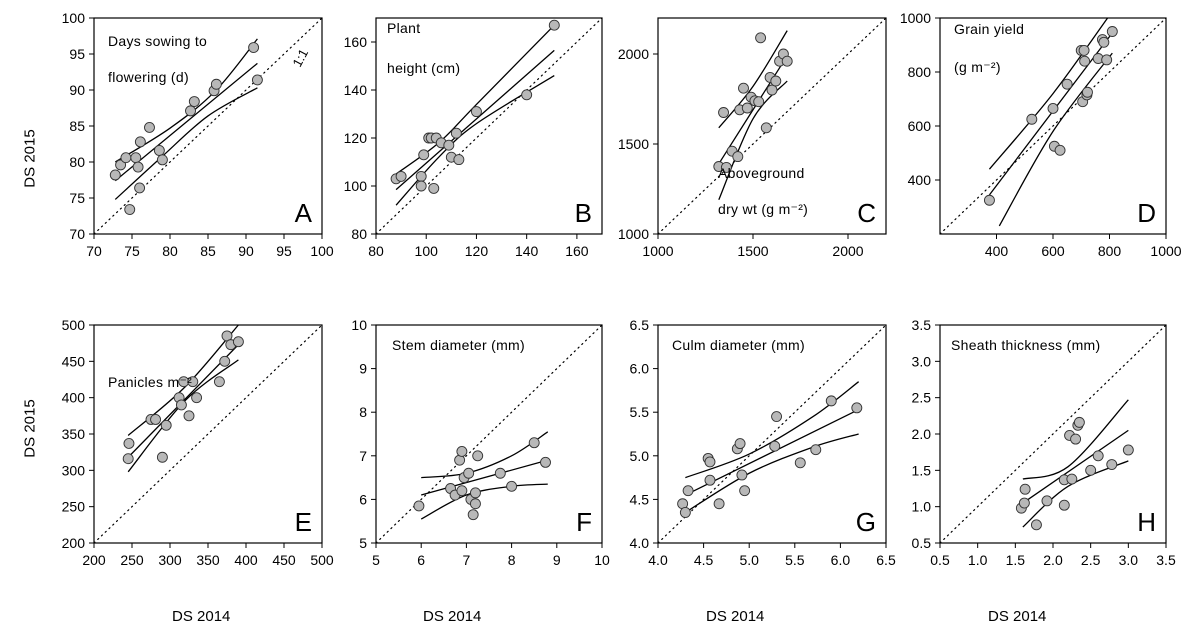 This screenshot has width=1193, height=635. Describe the element at coordinates (1165, 251) in the screenshot. I see `x-tick-label: 1000` at that location.